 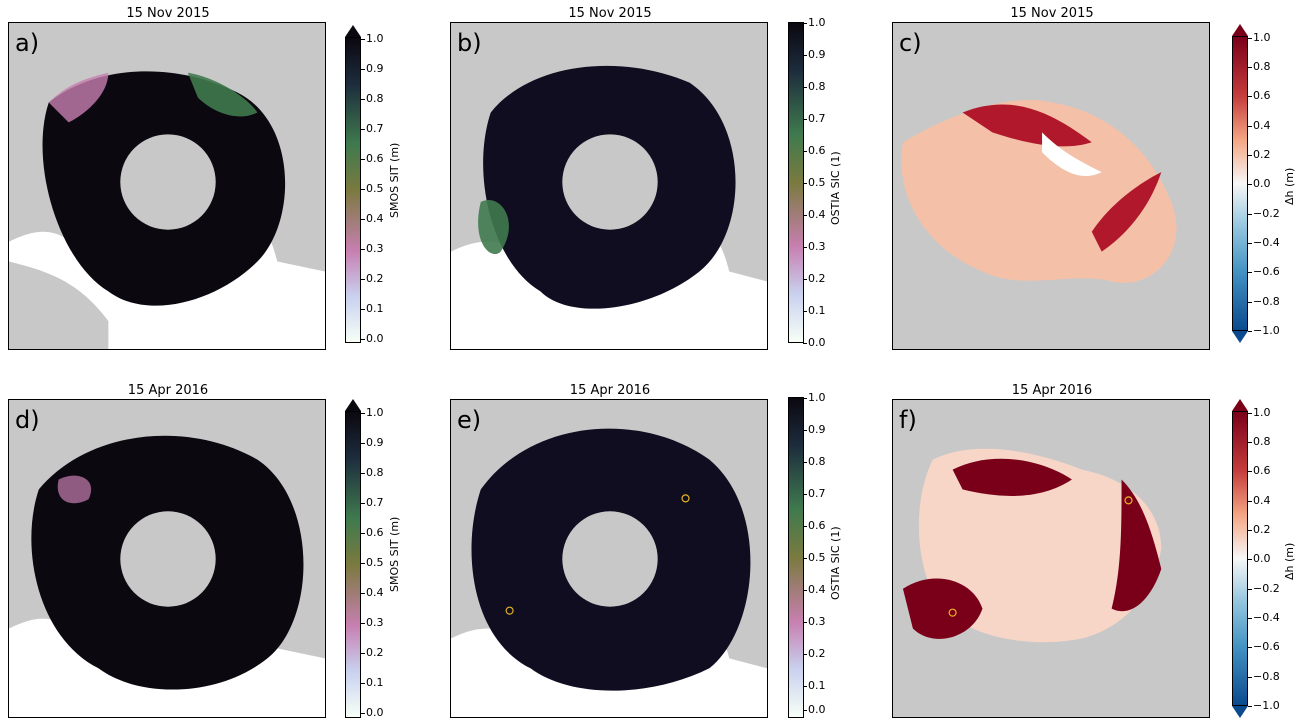 I want to click on panel-a-map: a), so click(x=167, y=186).